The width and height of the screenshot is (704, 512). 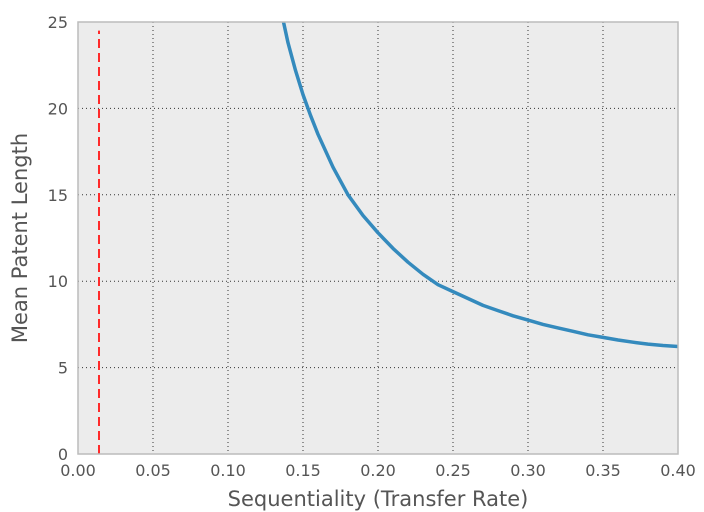 I want to click on x-tick-label: 0.15, so click(x=303, y=470).